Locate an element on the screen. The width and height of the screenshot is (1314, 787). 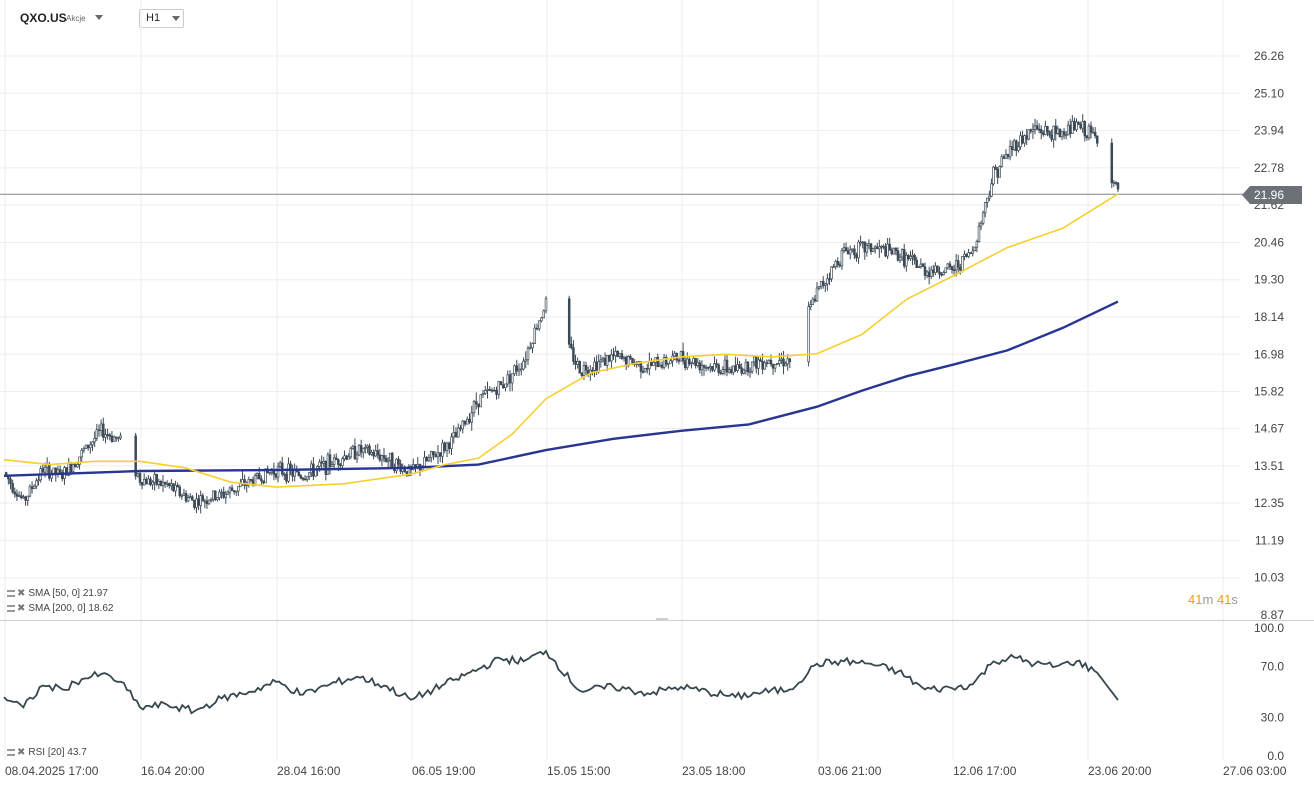
legend-rsi-label: RSI [20] 43.7 is located at coordinates (57, 752).